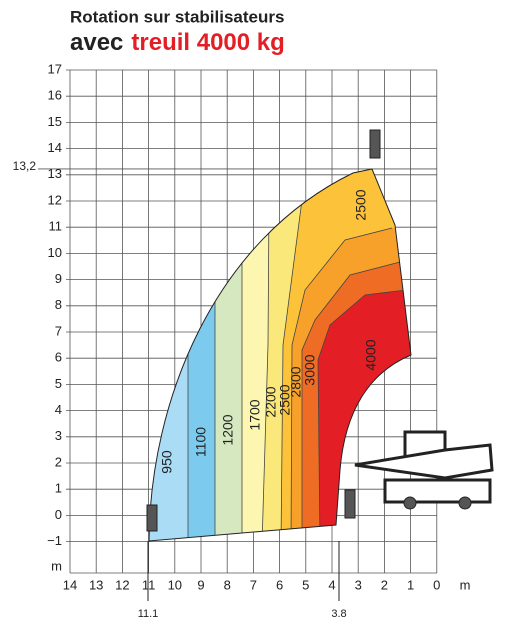 This screenshot has height=630, width=511. Describe the element at coordinates (384, 584) in the screenshot. I see `x-tick-label: 2` at that location.